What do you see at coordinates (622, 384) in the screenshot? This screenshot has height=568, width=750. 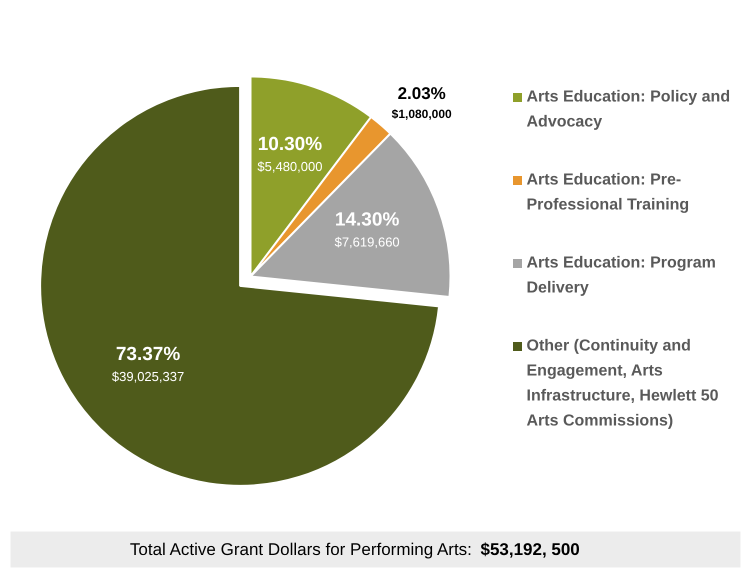 I see `legend-label: Other (Continuity and Engagement, Arts Infrastructure, Hewlett 50 Arts Commissions)` at bounding box center [622, 384].